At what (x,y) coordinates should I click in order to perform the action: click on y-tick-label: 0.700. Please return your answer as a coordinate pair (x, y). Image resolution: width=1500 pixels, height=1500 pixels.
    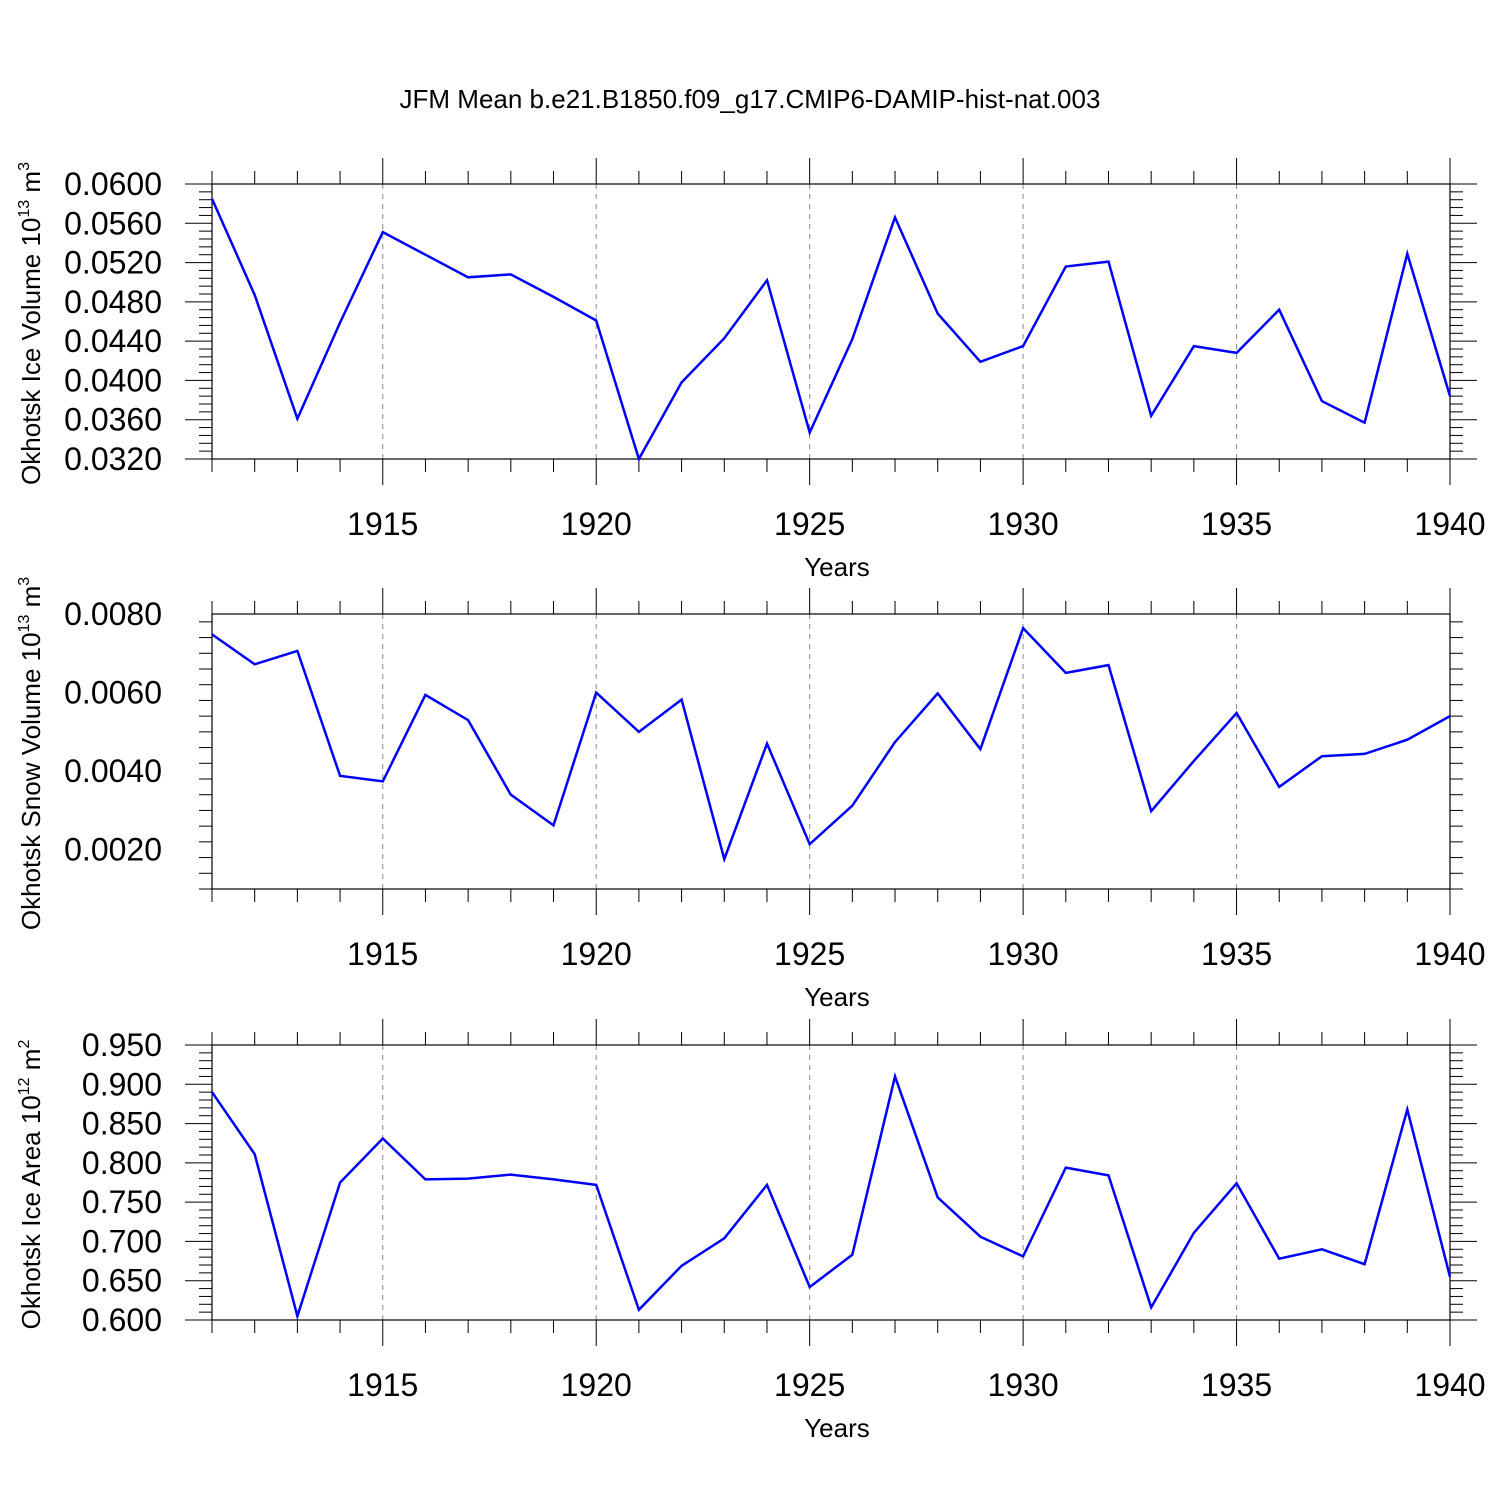
    Looking at the image, I should click on (122, 1241).